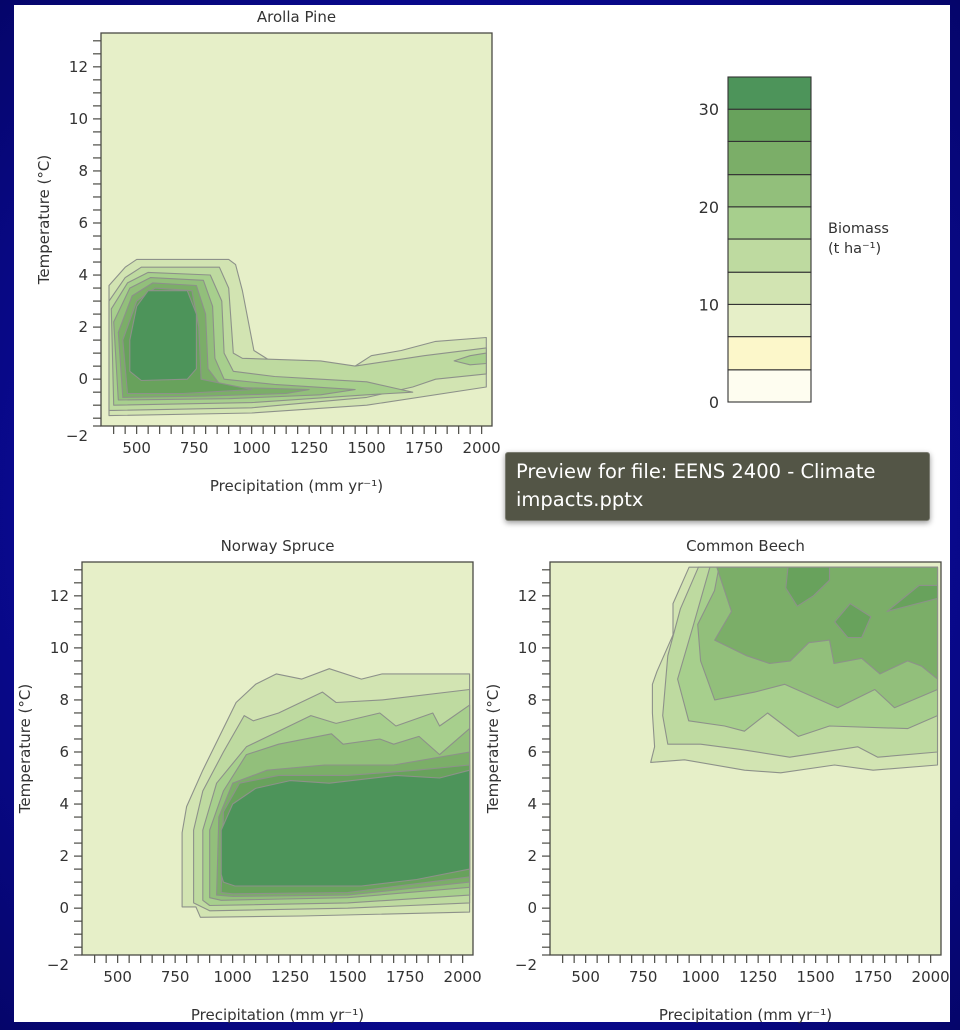  I want to click on colorbar-band-16.7, so click(769, 223).